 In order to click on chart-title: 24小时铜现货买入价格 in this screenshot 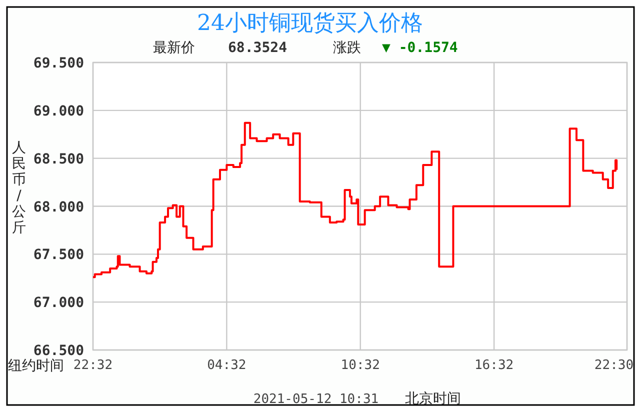, I will do `click(310, 23)`.